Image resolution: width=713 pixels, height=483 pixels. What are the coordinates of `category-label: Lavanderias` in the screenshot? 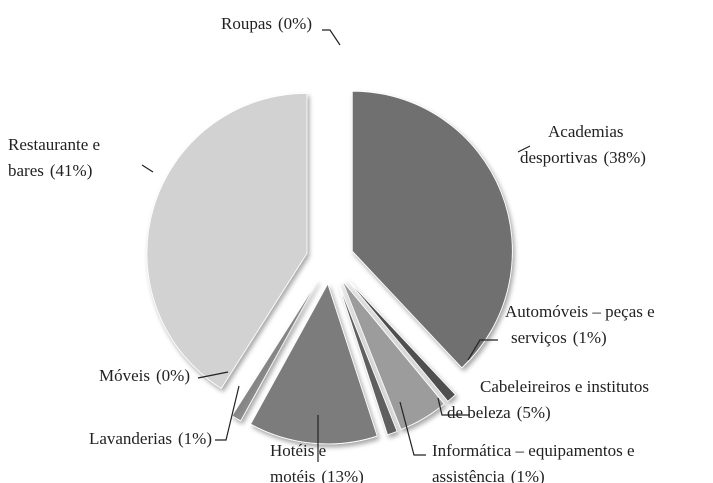 It's located at (130, 438).